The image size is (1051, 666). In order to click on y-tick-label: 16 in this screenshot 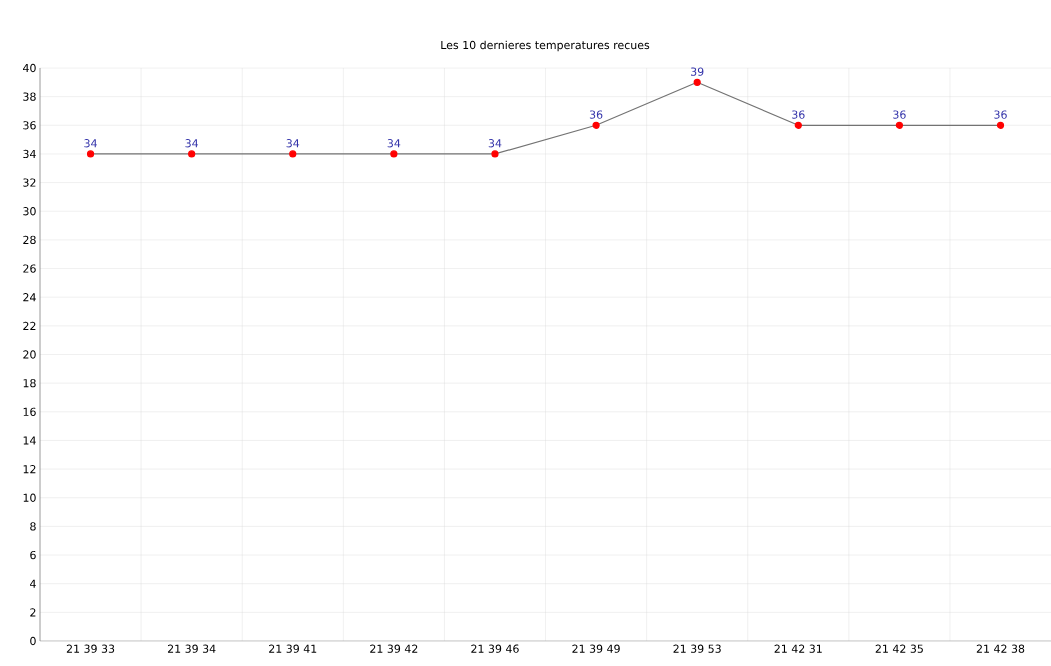, I will do `click(29, 411)`.